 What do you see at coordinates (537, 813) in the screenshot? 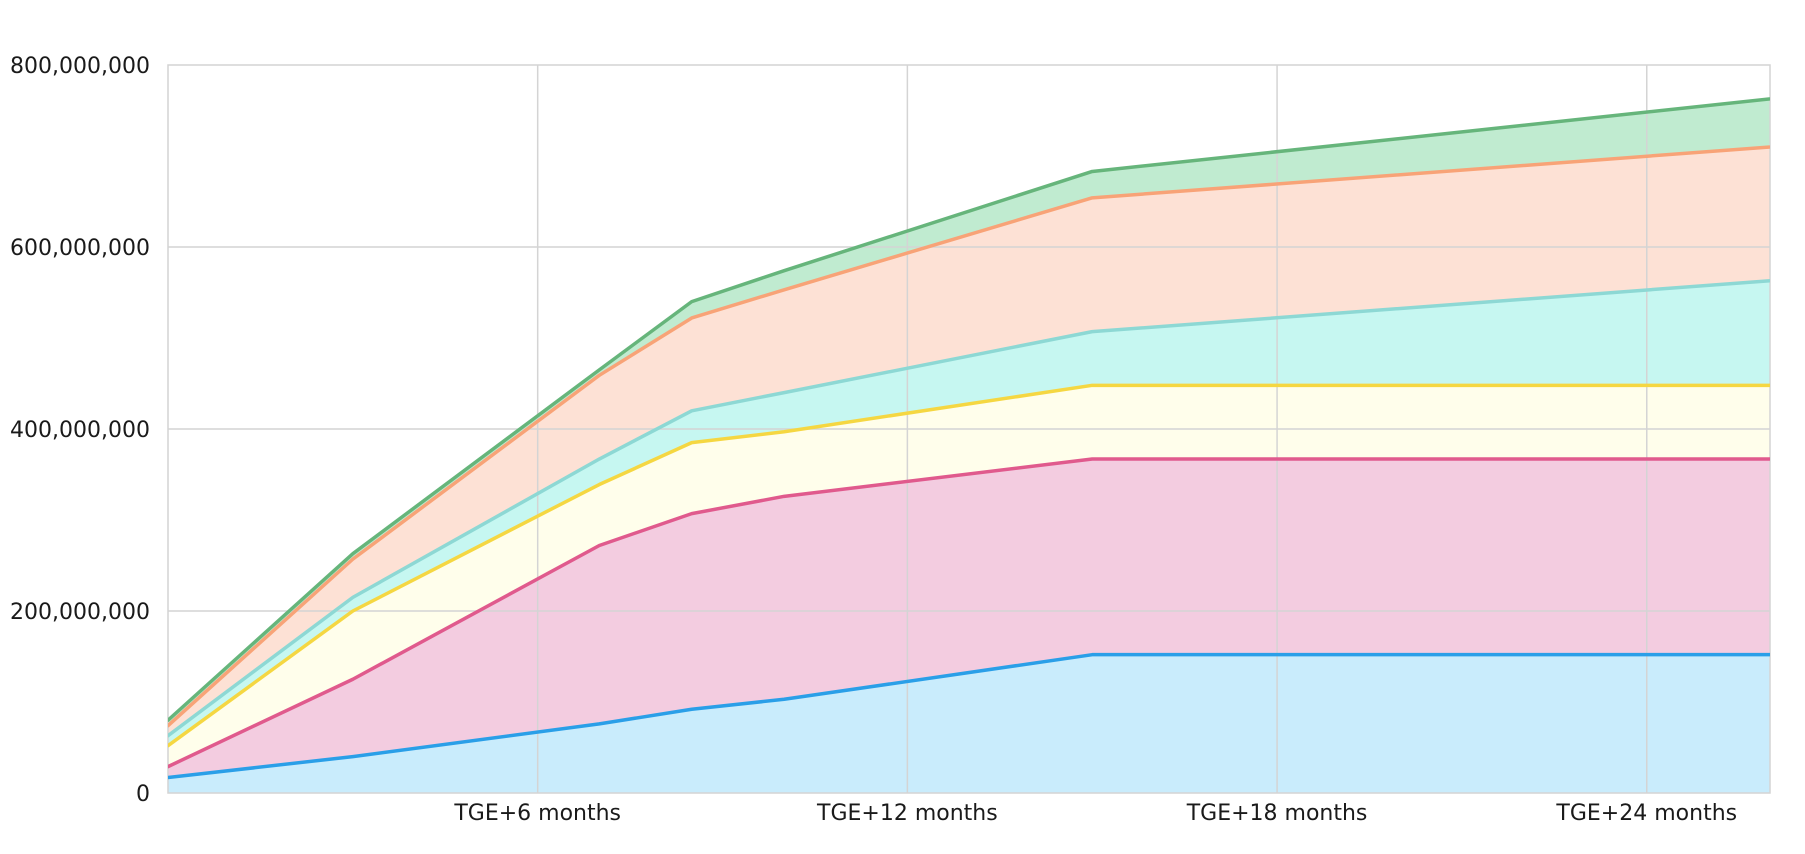
I see `x-tick-label-0: TGE+6 months` at bounding box center [537, 813].